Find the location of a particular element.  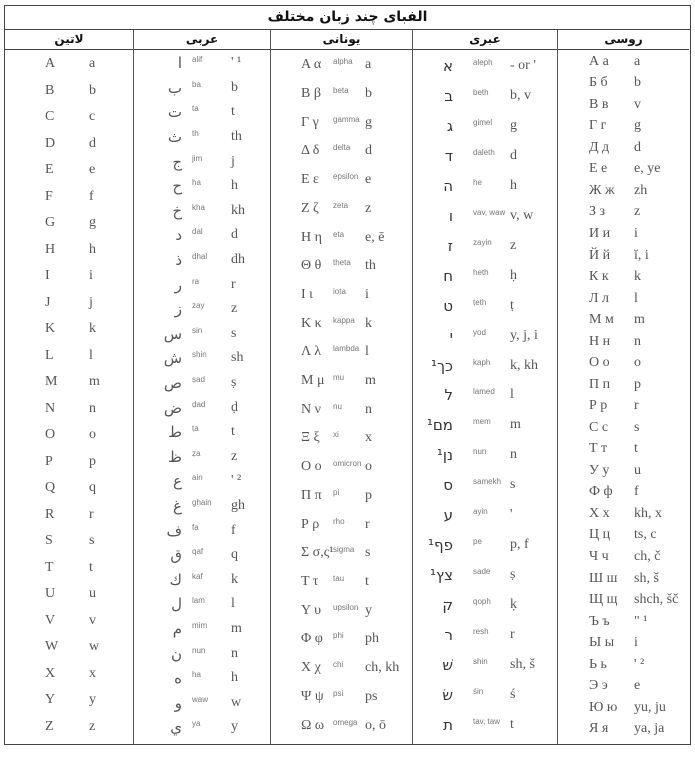

russian-transliteration: a is located at coordinates (637, 61).